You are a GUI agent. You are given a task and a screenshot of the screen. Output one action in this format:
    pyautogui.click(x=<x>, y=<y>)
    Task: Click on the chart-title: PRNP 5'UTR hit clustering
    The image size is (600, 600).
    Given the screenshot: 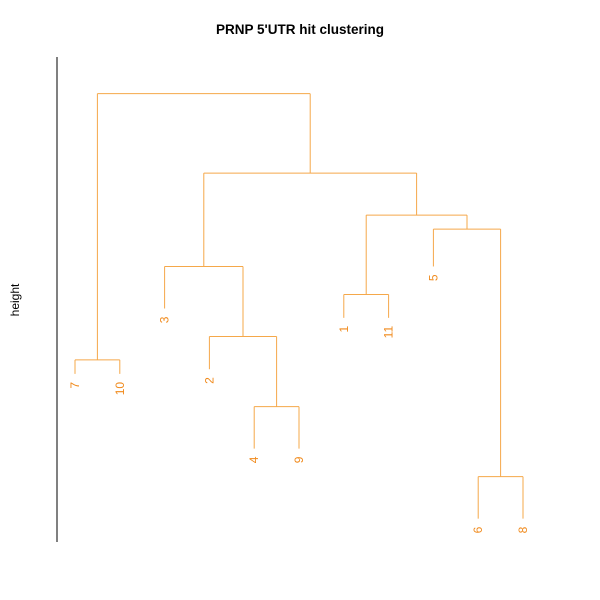 What is the action you would take?
    pyautogui.click(x=300, y=29)
    